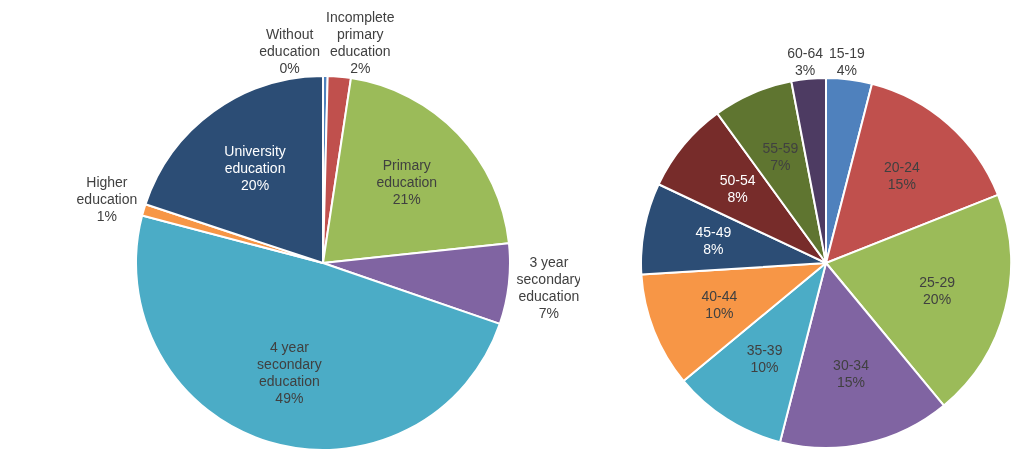 The width and height of the screenshot is (1019, 453). Describe the element at coordinates (764, 350) in the screenshot. I see `slice-label: 35-39` at that location.